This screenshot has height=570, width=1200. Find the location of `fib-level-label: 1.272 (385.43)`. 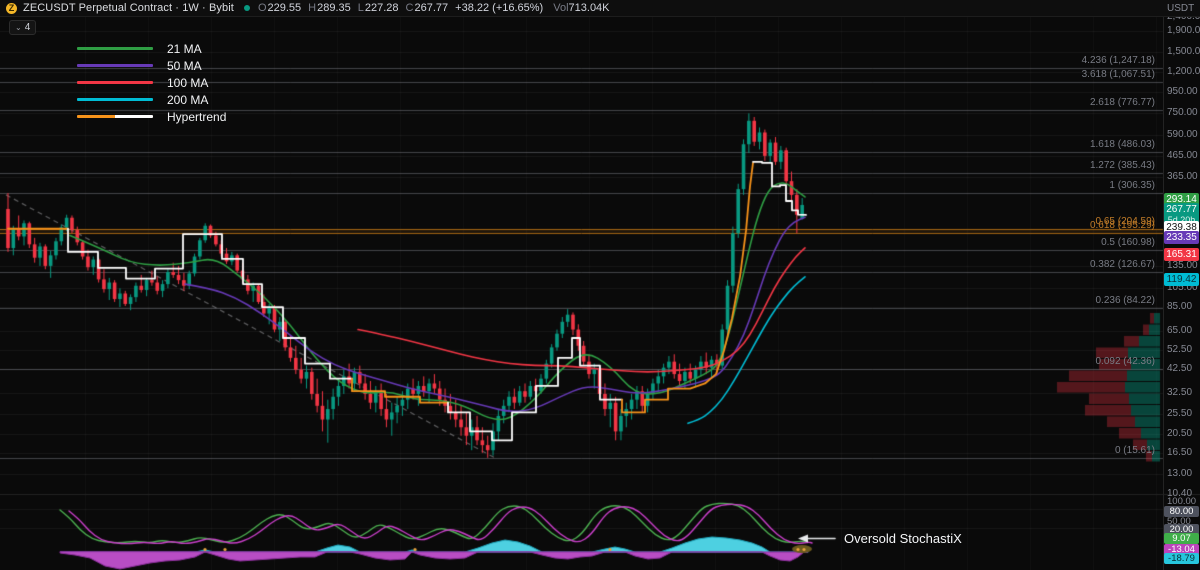

fib-level-label: 1.272 (385.43) is located at coordinates (1122, 165).